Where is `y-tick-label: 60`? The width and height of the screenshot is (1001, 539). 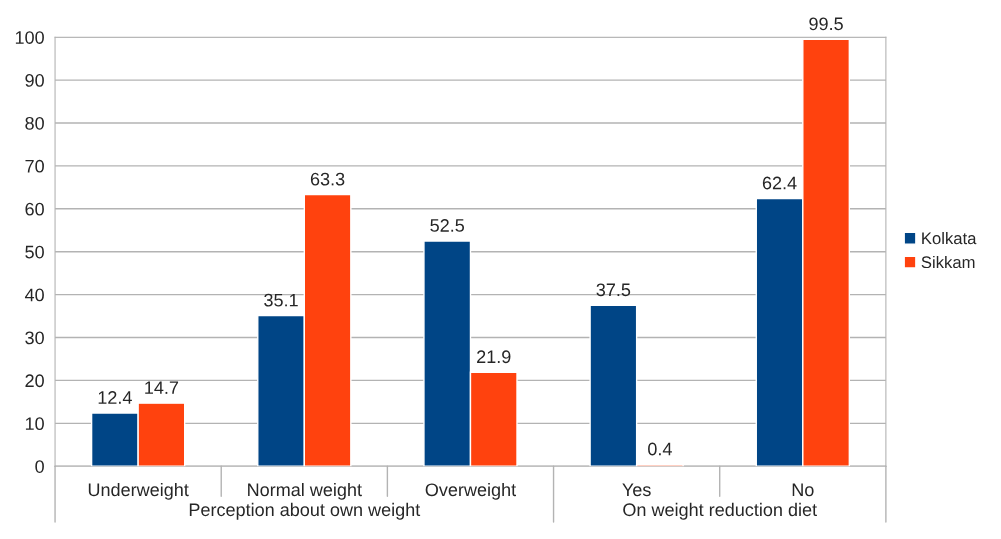 y-tick-label: 60 is located at coordinates (34, 209).